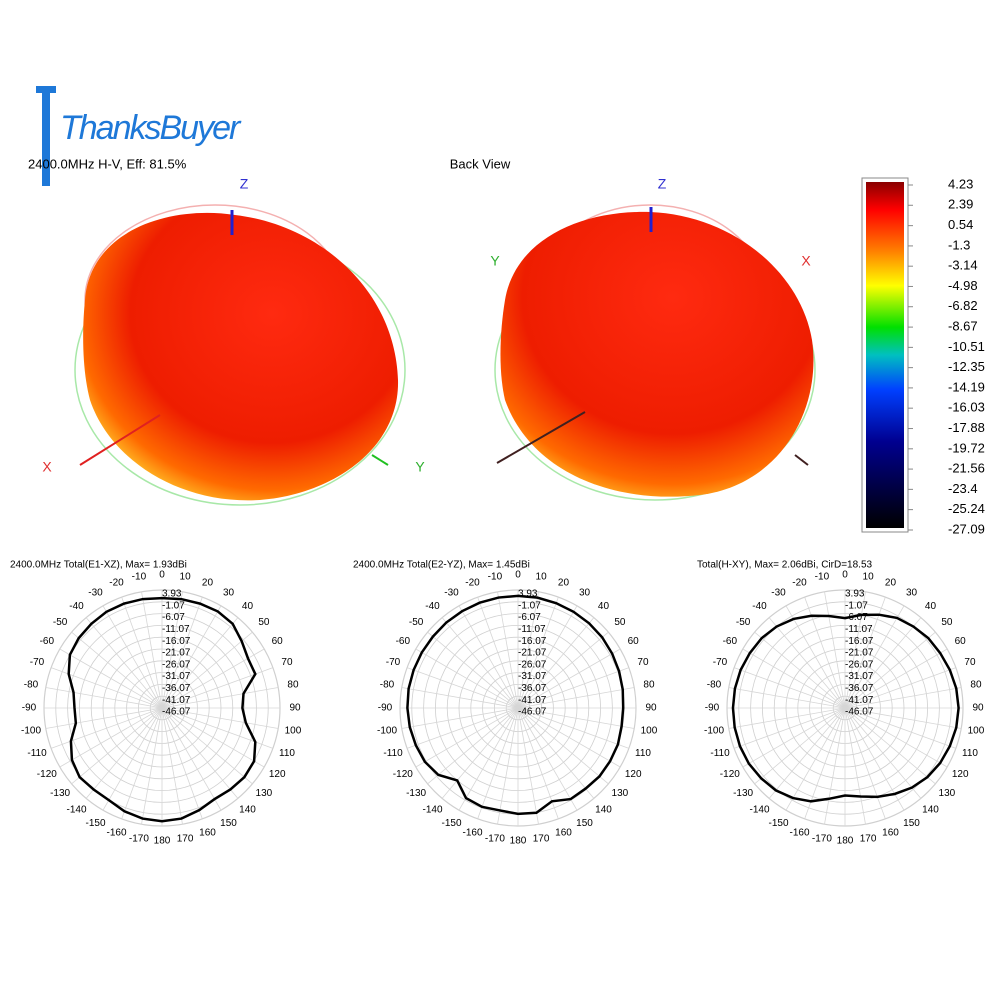 This screenshot has height=1000, width=1000. I want to click on theta-label: -80, so click(31, 685).